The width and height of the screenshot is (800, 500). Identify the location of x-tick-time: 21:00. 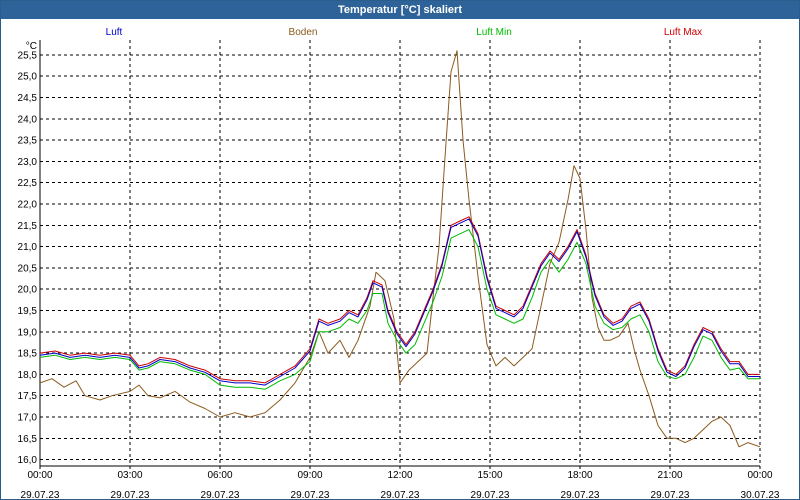
(669, 475).